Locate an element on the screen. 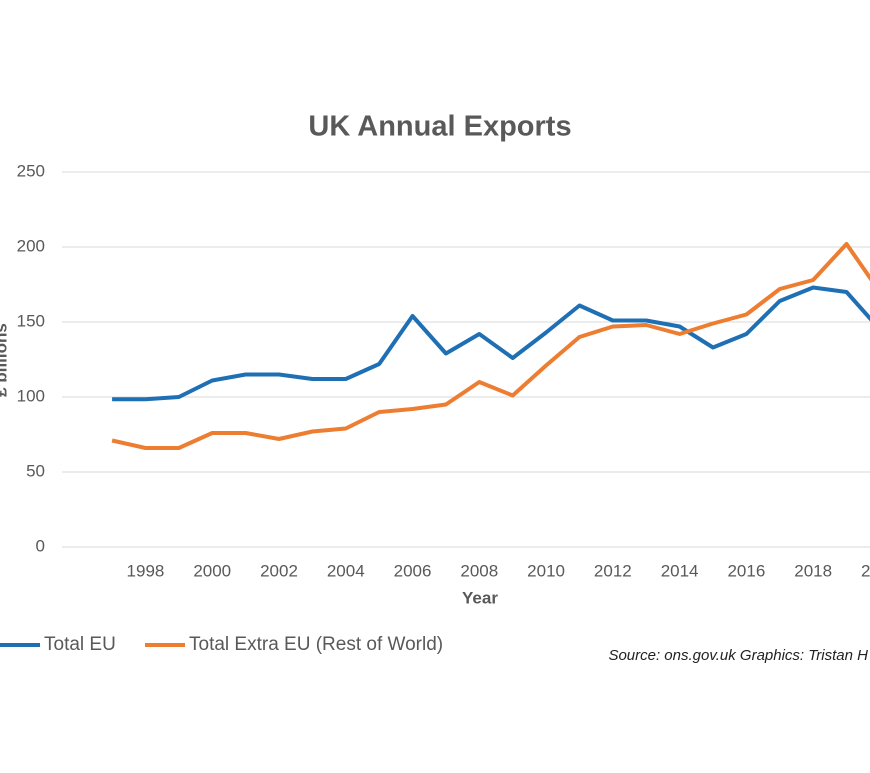 The height and width of the screenshot is (773, 870). source-note: Source: ons.gov.uk Graphics: Tristan H is located at coordinates (738, 655).